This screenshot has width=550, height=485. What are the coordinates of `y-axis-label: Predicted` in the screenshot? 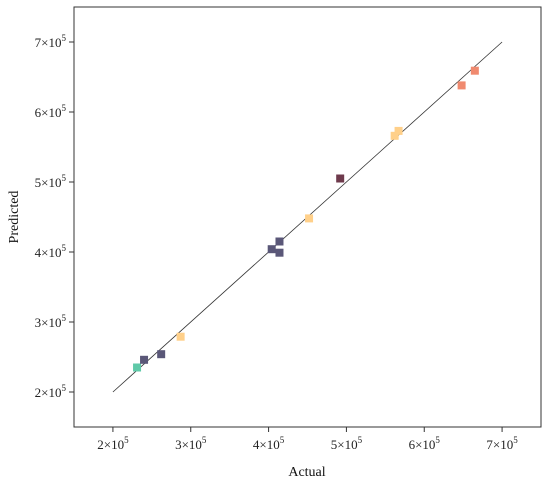 It's located at (14, 217).